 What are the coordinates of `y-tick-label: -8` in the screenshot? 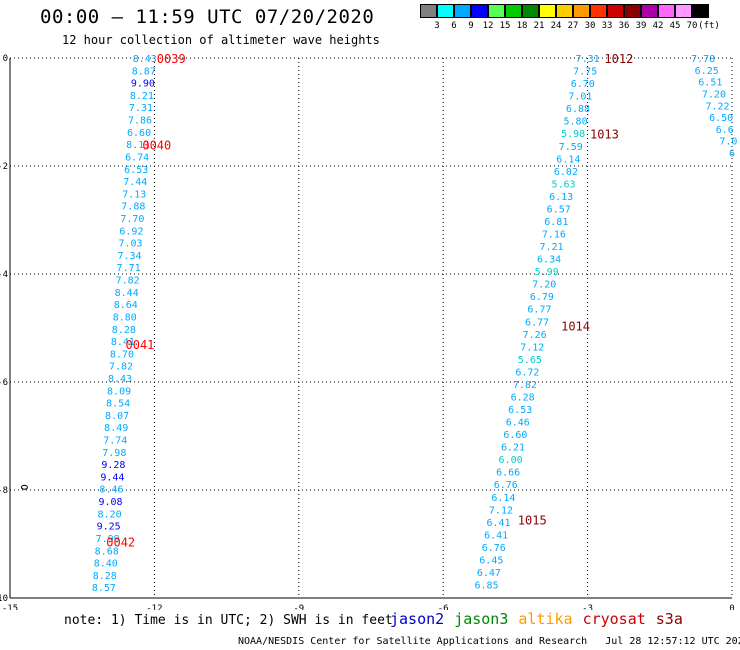 It's located at (4, 491).